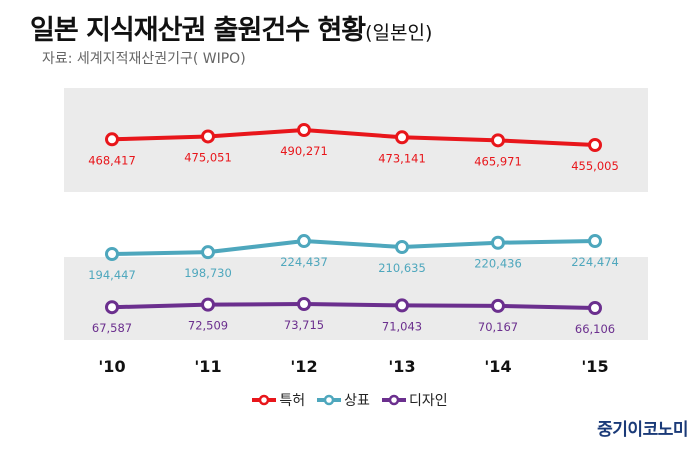 Image resolution: width=700 pixels, height=450 pixels. Describe the element at coordinates (304, 262) in the screenshot. I see `data-label: 224,437` at that location.